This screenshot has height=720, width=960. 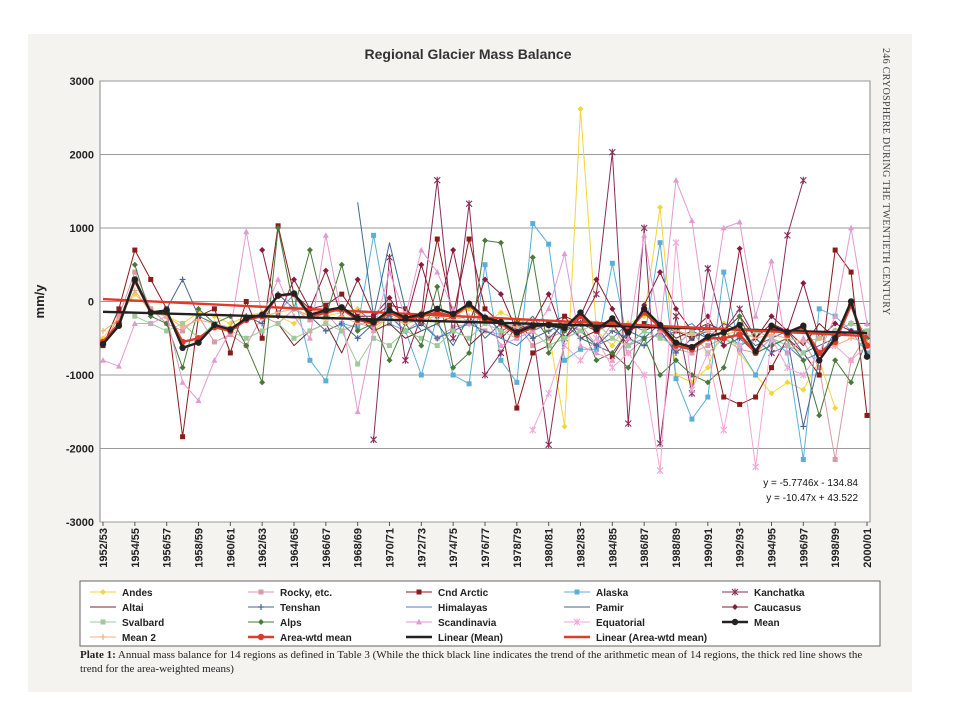 What do you see at coordinates (451, 623) in the screenshot?
I see `legend-item-scandinavia: Scandinavia` at bounding box center [451, 623].